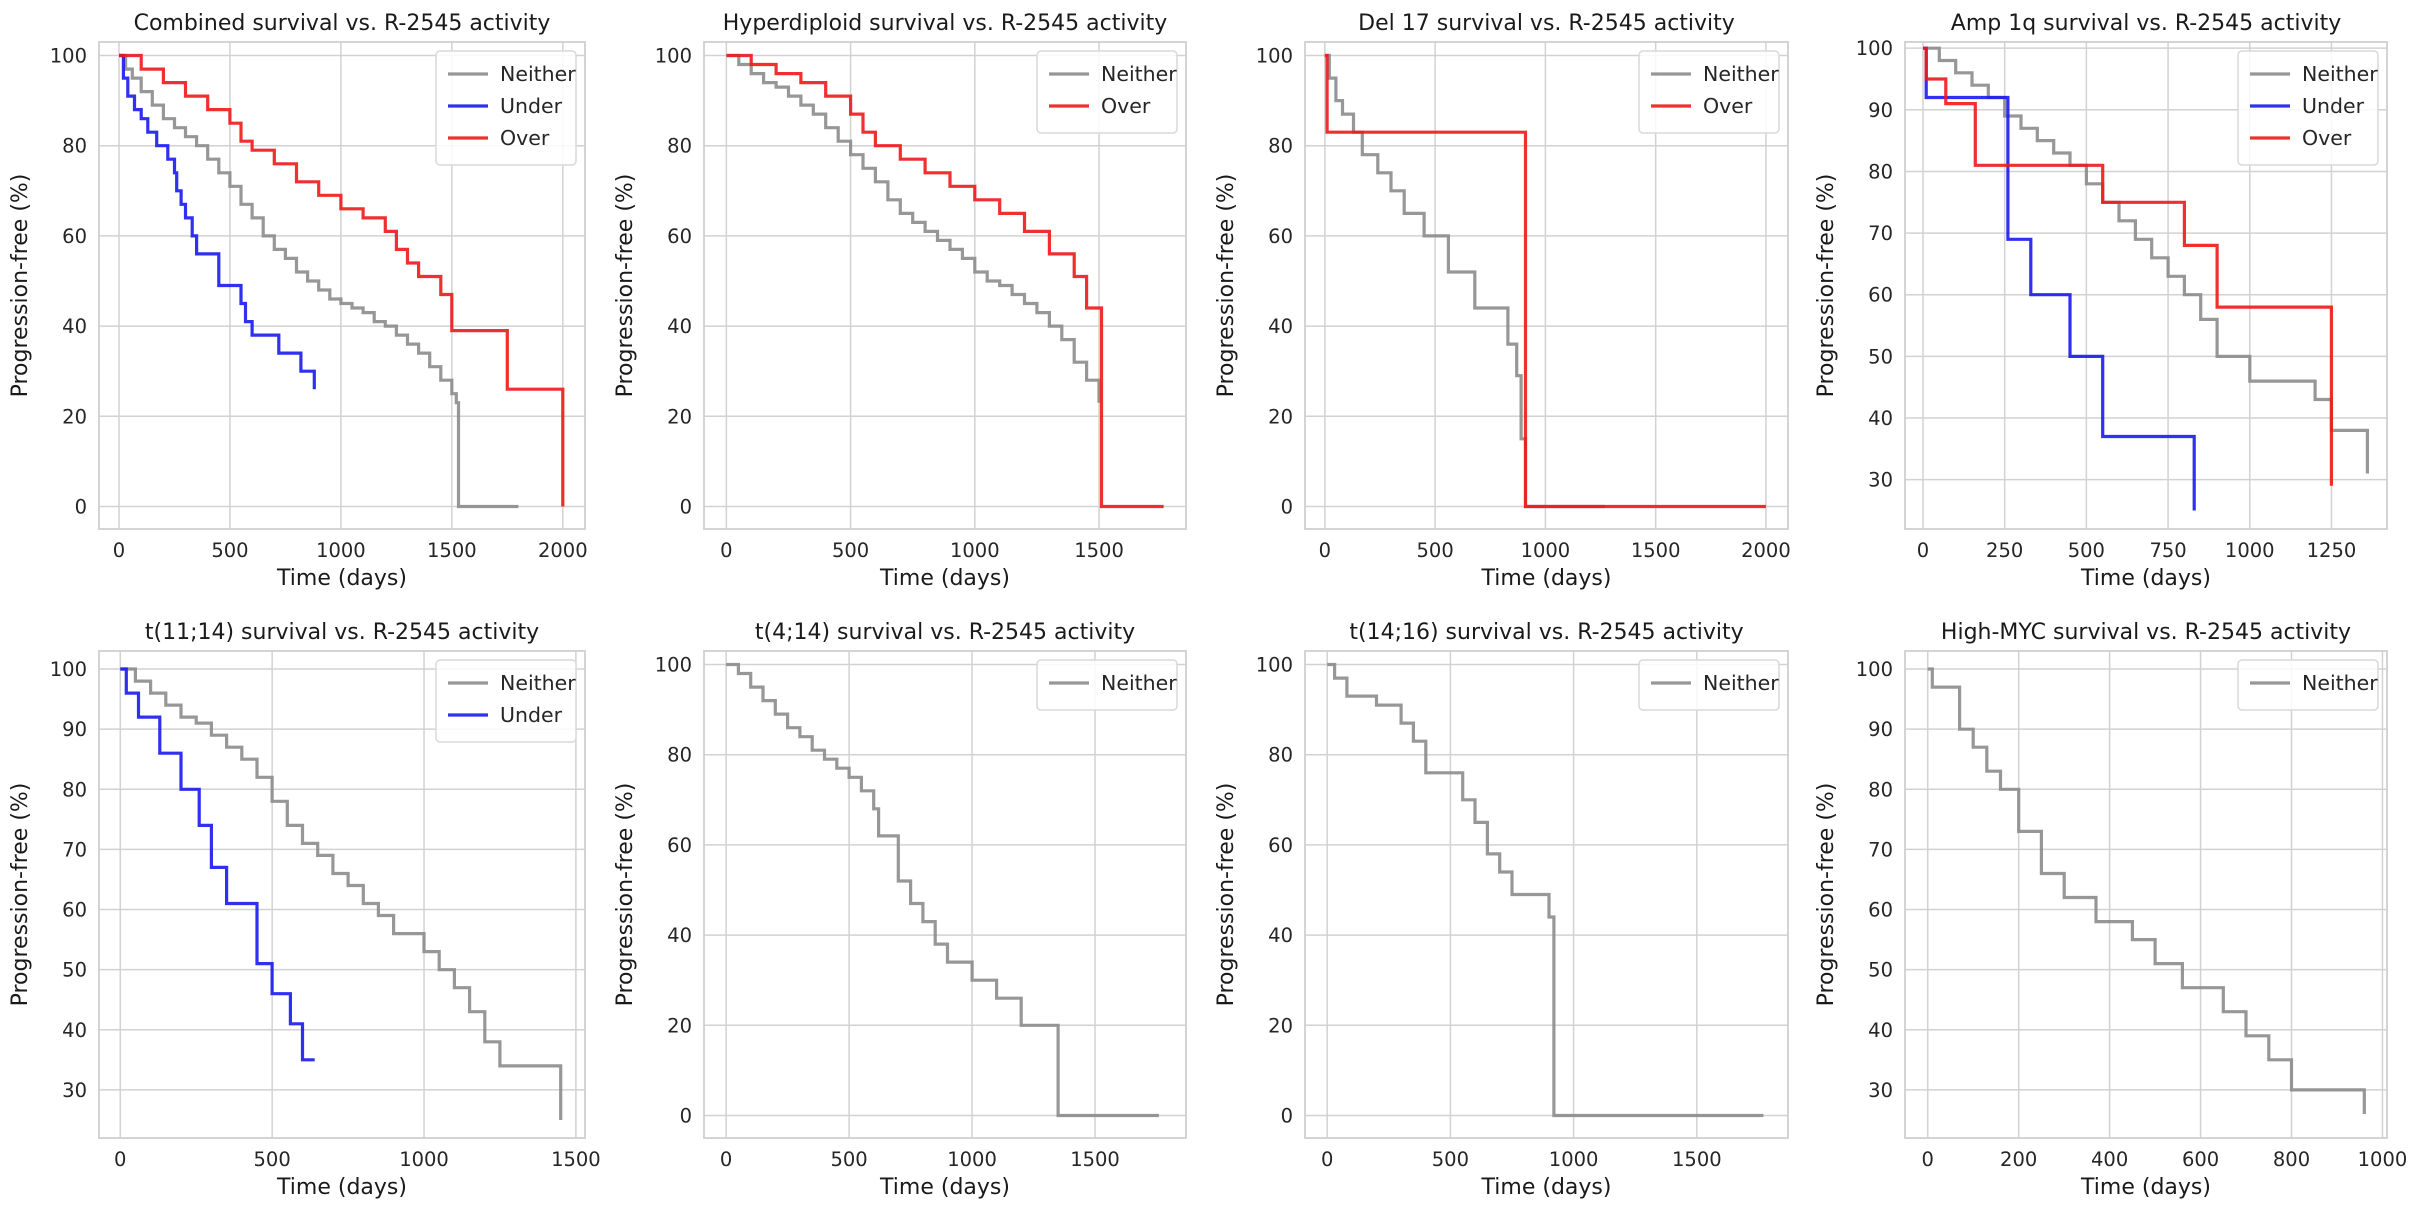  Describe the element at coordinates (2018, 1159) in the screenshot. I see `x-tick-label: 200` at that location.